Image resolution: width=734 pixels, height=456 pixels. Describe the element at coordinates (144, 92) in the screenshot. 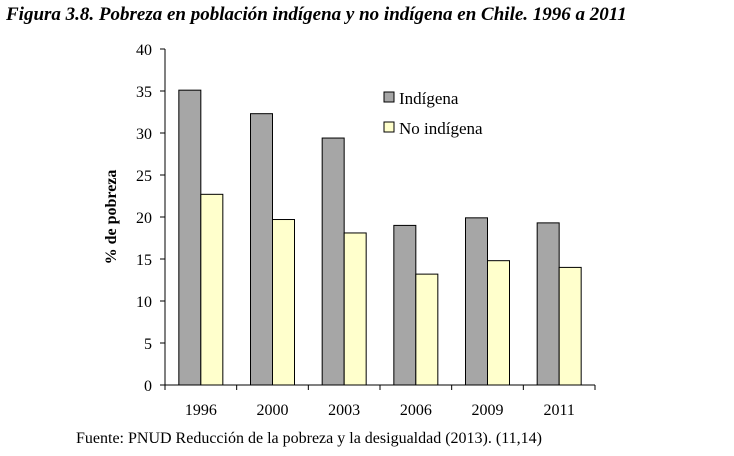

I see `y-tick-label: 35` at that location.